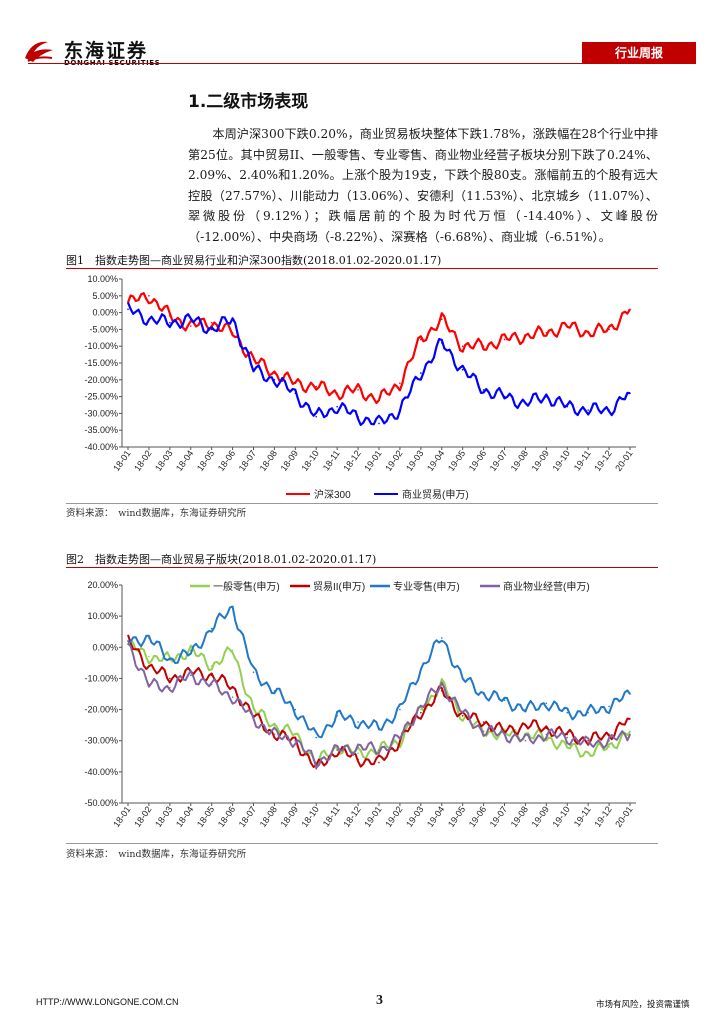 This screenshot has width=724, height=1024. I want to click on risk-notice: 市场有风险，投资需谨慎, so click(643, 1005).